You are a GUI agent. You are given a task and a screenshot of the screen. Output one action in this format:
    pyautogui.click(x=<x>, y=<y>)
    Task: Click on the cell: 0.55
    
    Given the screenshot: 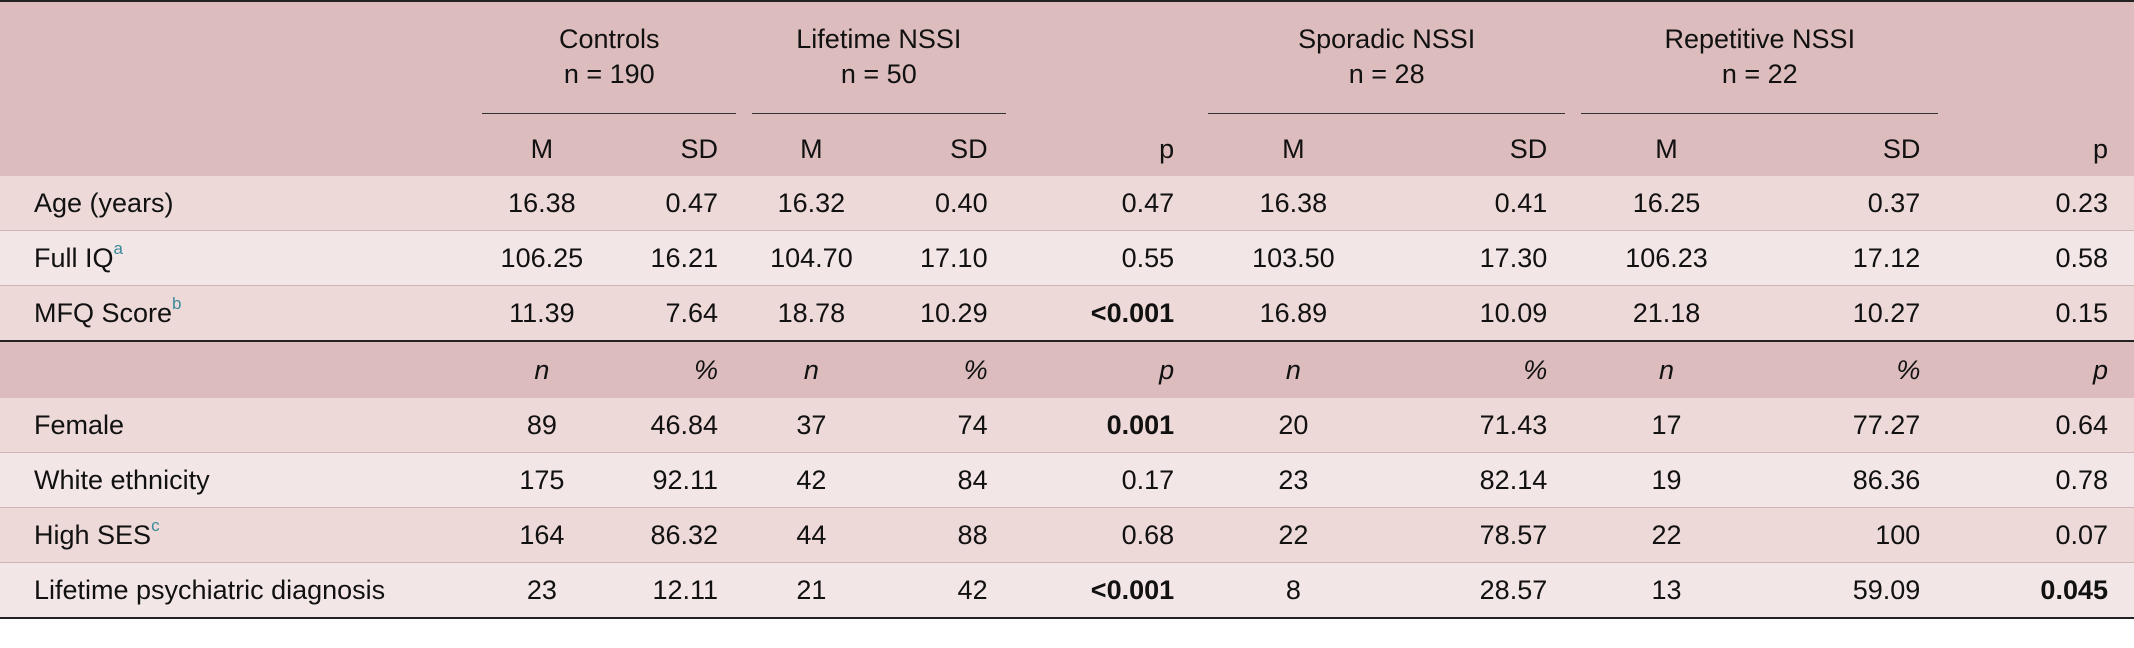 What is the action you would take?
    pyautogui.click(x=1107, y=258)
    